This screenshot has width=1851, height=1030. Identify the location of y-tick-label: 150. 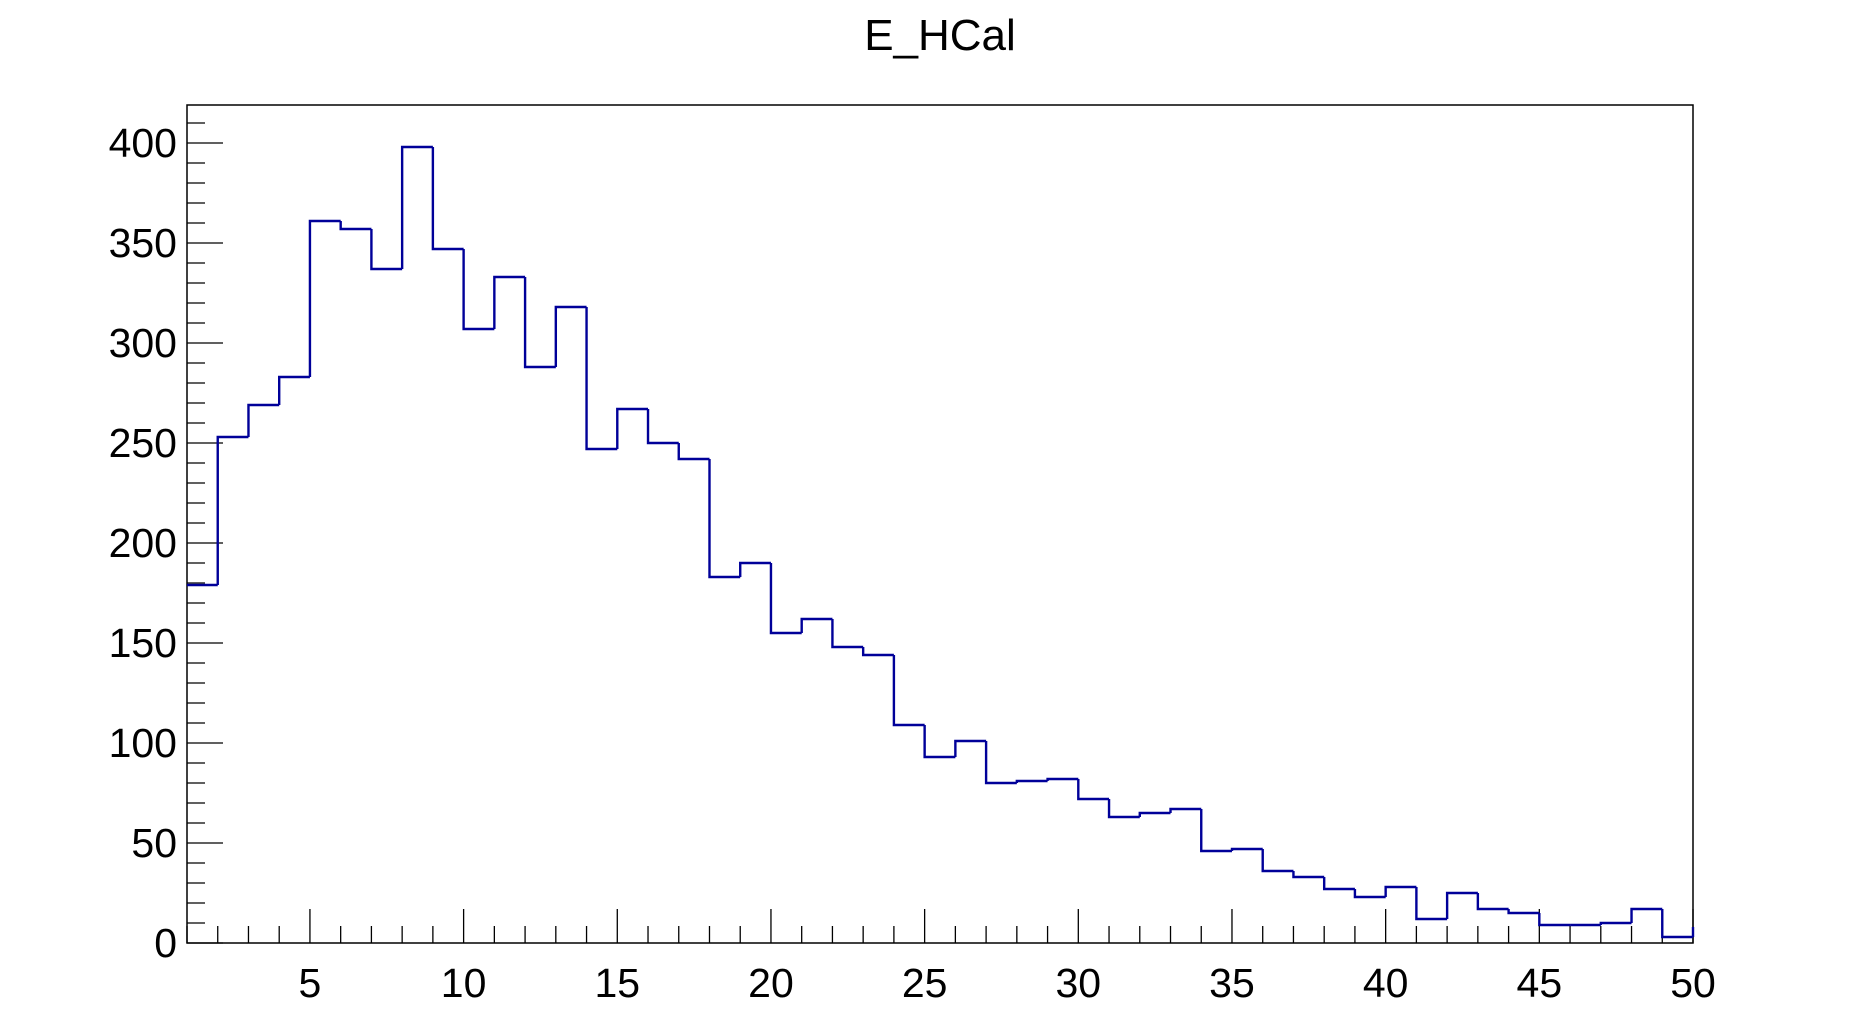
(143, 643).